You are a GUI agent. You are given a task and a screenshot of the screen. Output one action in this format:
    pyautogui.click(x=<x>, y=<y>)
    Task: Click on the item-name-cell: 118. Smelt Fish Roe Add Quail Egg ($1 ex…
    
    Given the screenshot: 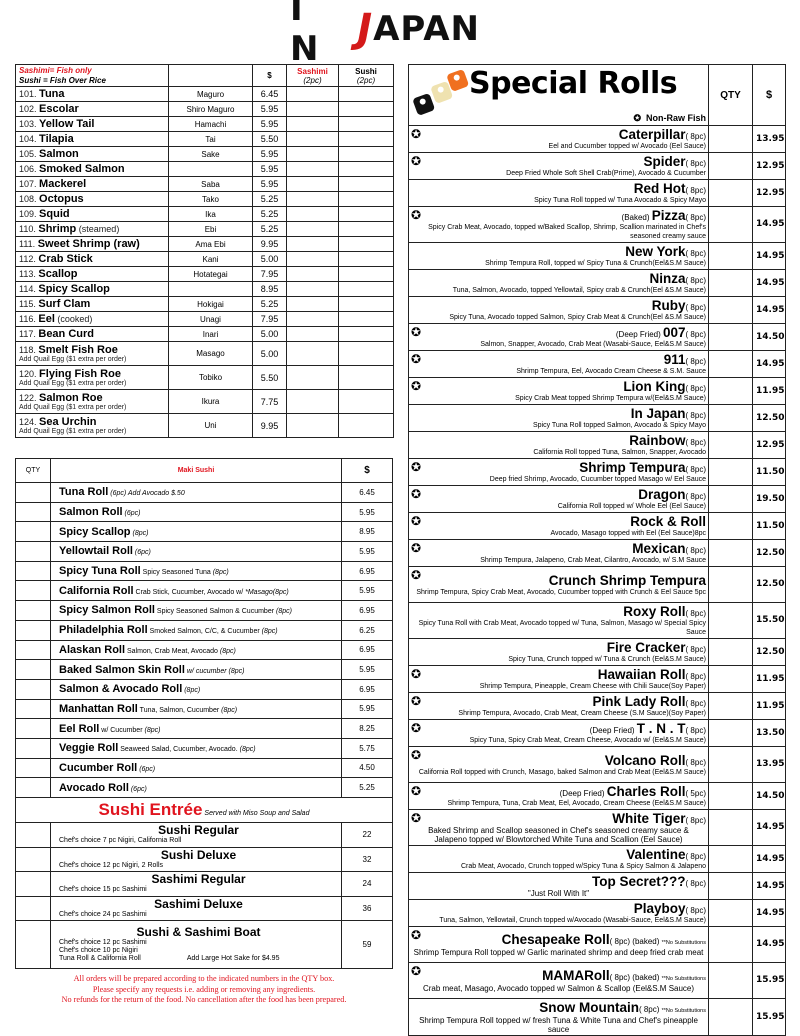 What is the action you would take?
    pyautogui.click(x=92, y=353)
    